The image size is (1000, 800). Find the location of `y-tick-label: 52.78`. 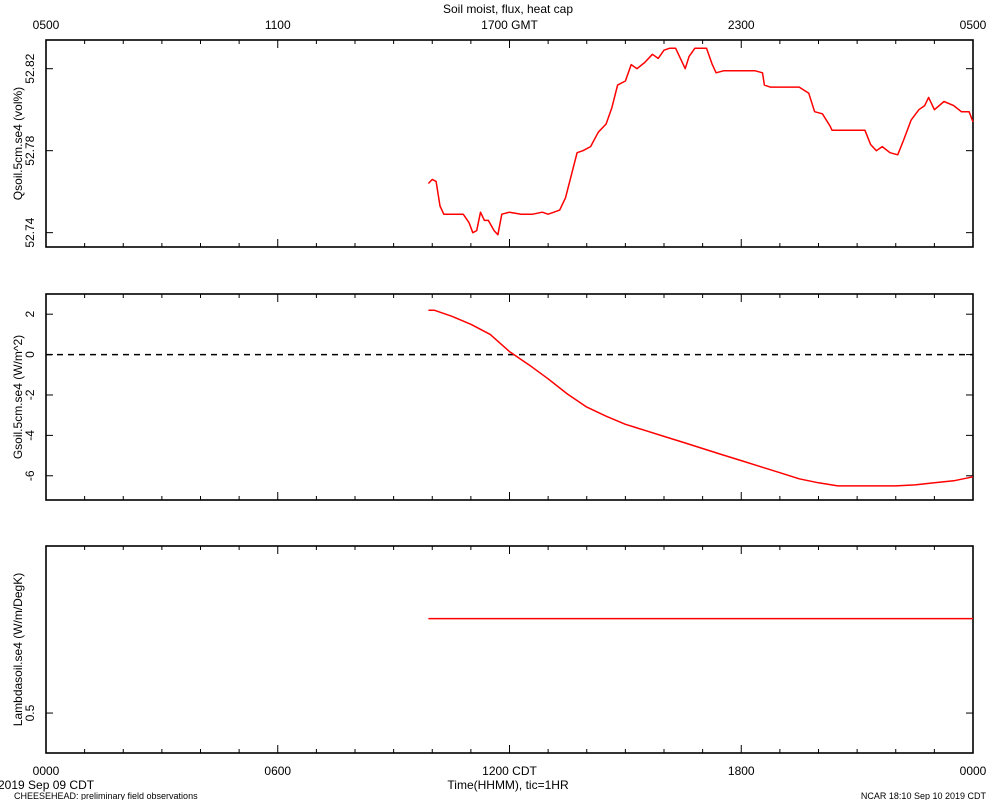

y-tick-label: 52.78 is located at coordinates (30, 150).